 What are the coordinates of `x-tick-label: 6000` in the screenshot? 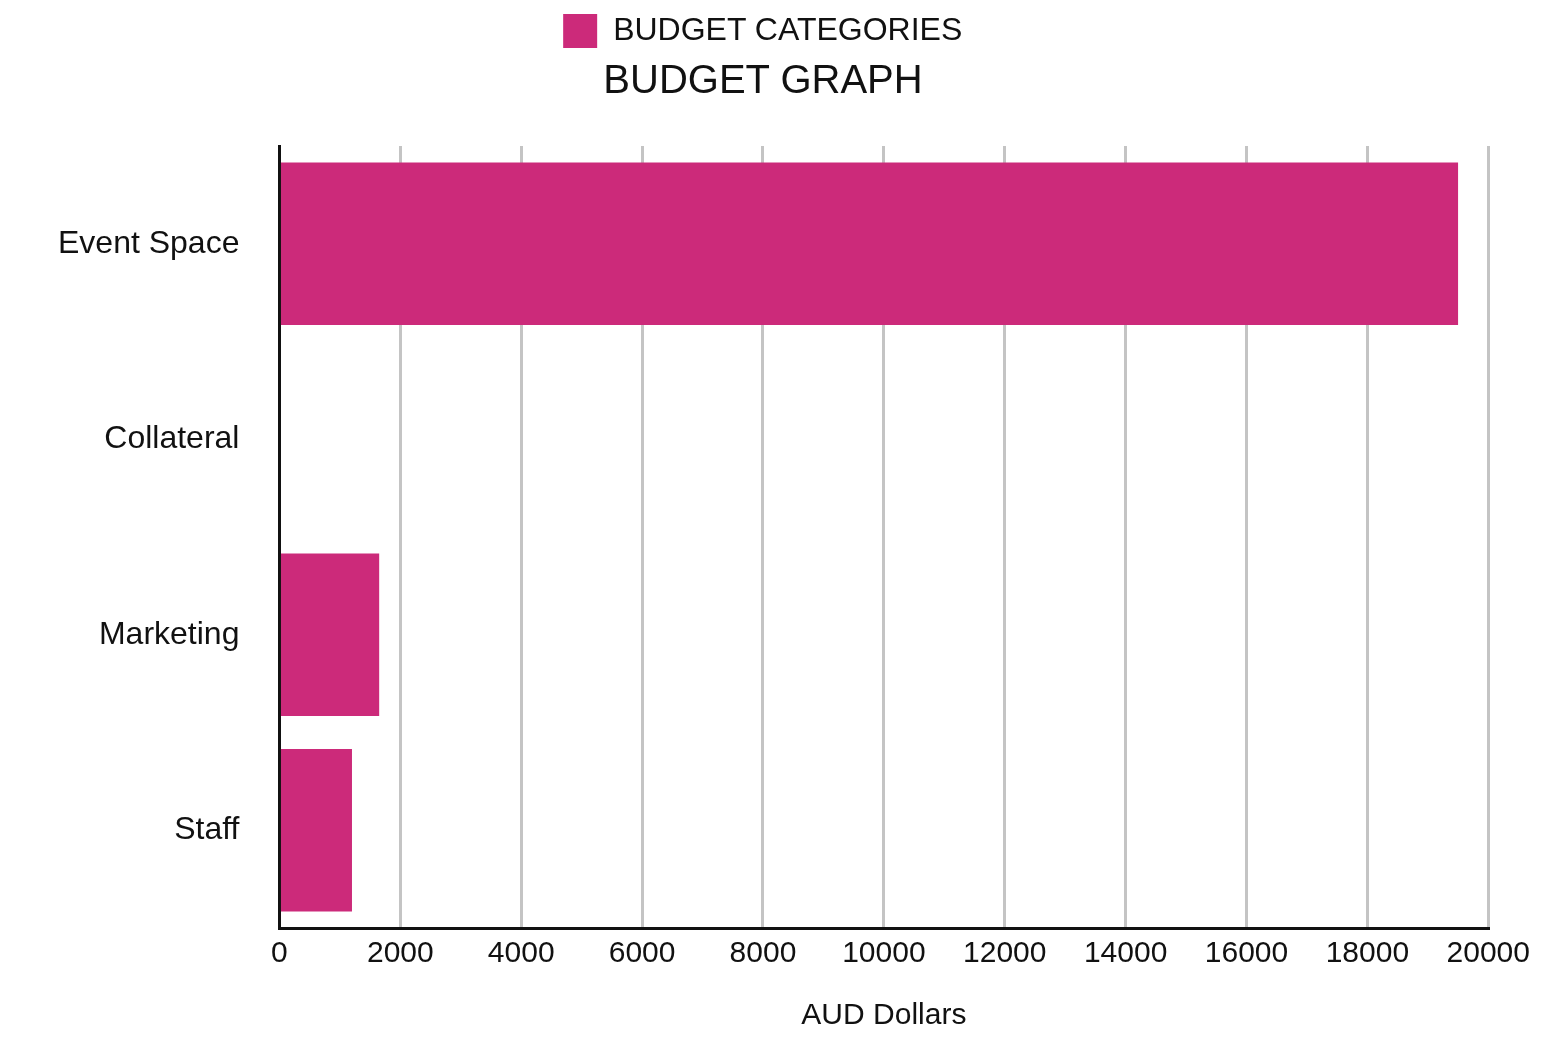 It's located at (642, 952).